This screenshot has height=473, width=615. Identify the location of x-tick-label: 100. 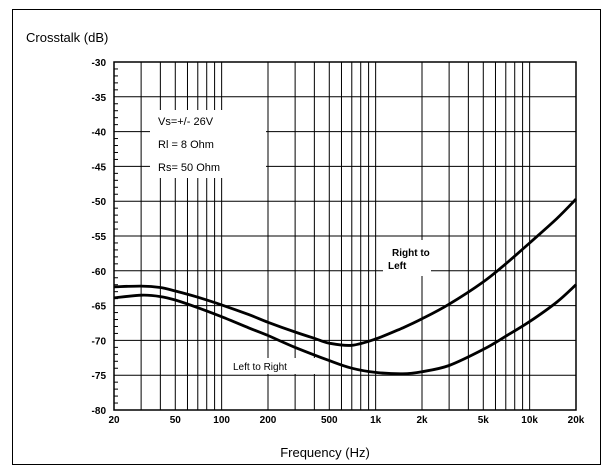
(221, 420).